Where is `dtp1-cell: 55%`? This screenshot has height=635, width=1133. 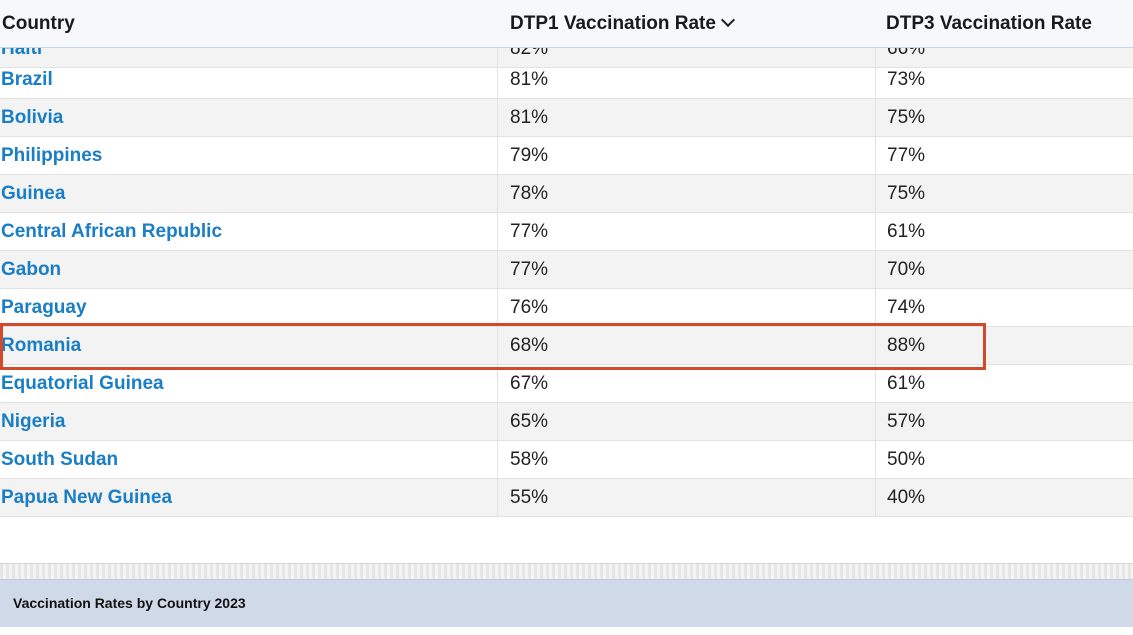 dtp1-cell: 55% is located at coordinates (687, 497).